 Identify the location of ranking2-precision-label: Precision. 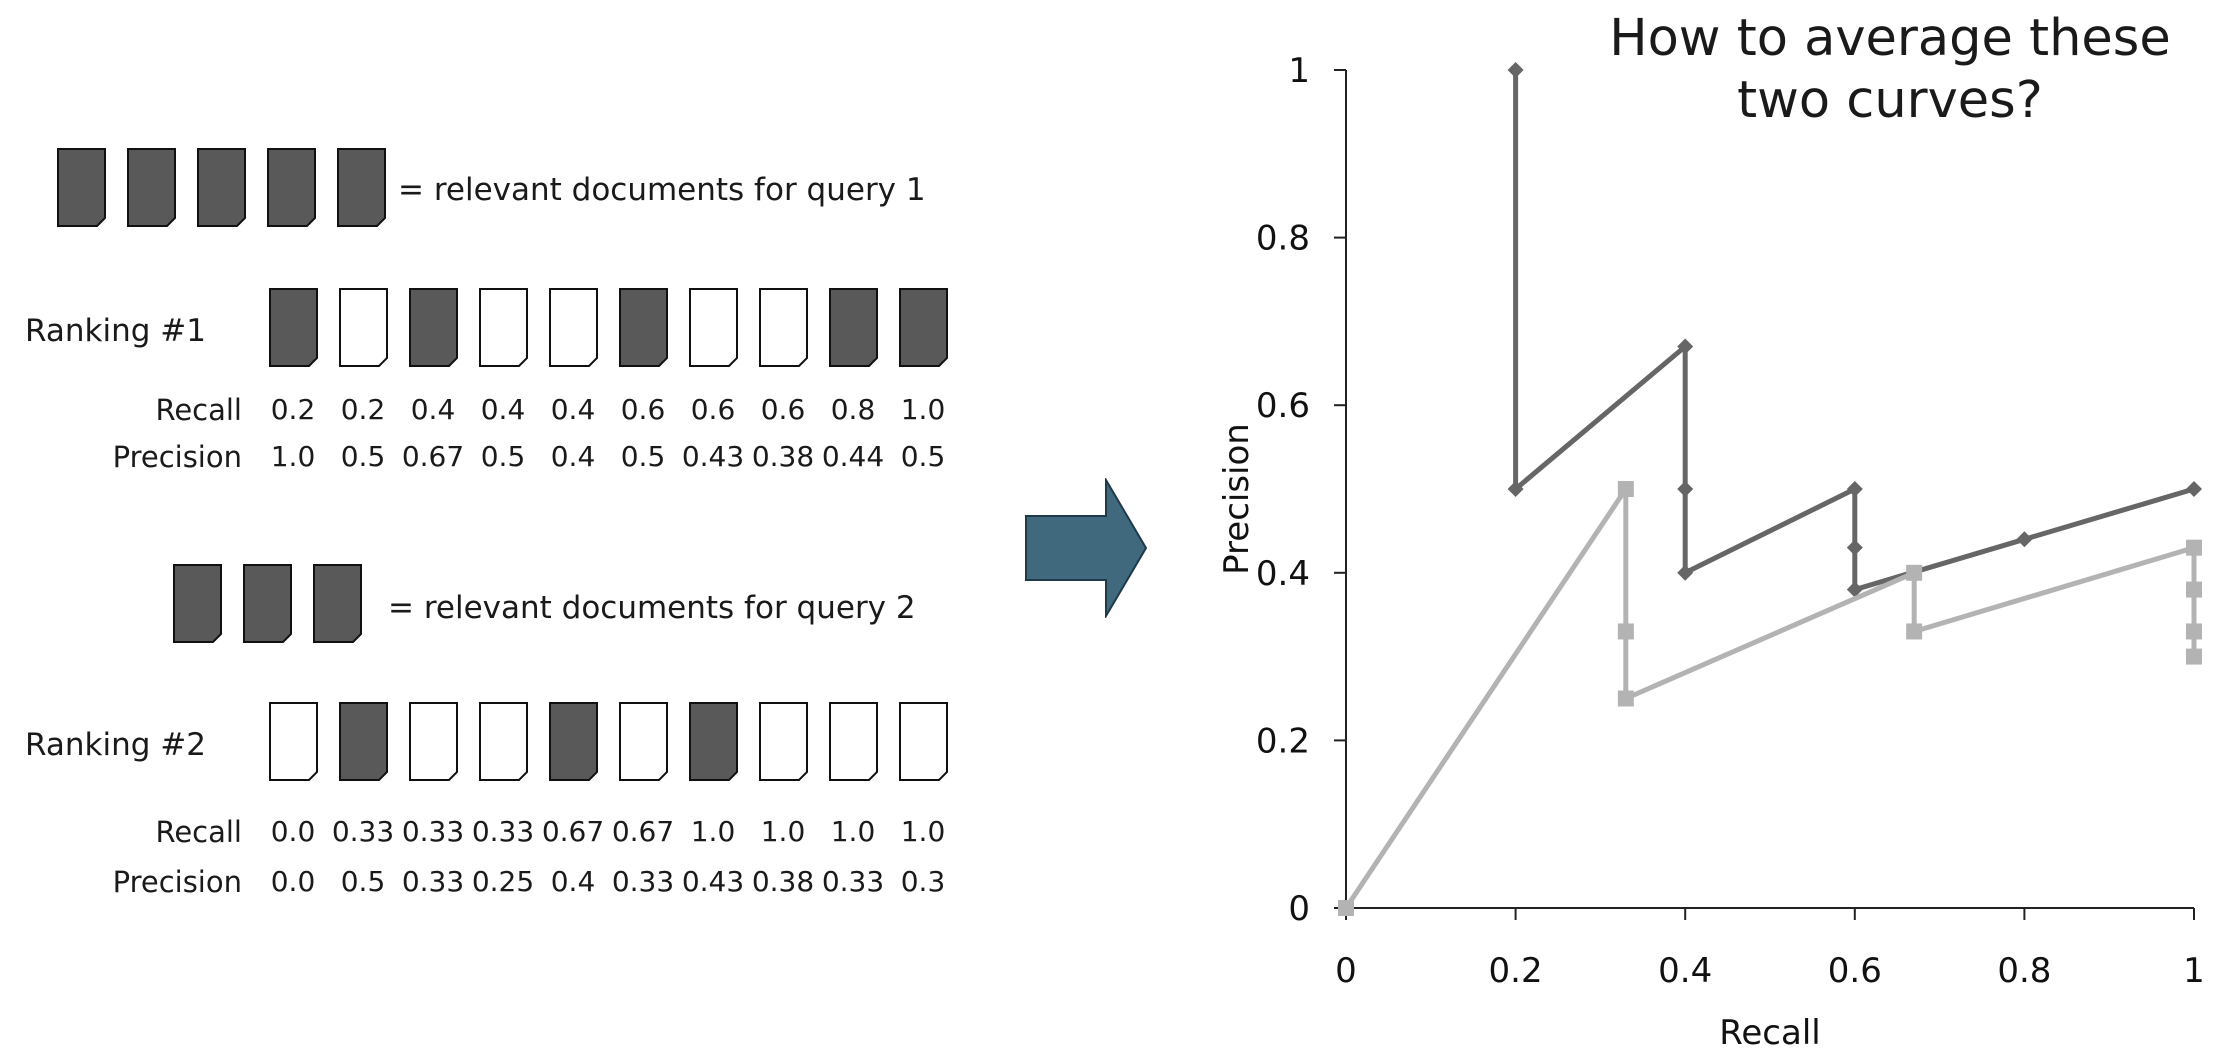
(177, 882).